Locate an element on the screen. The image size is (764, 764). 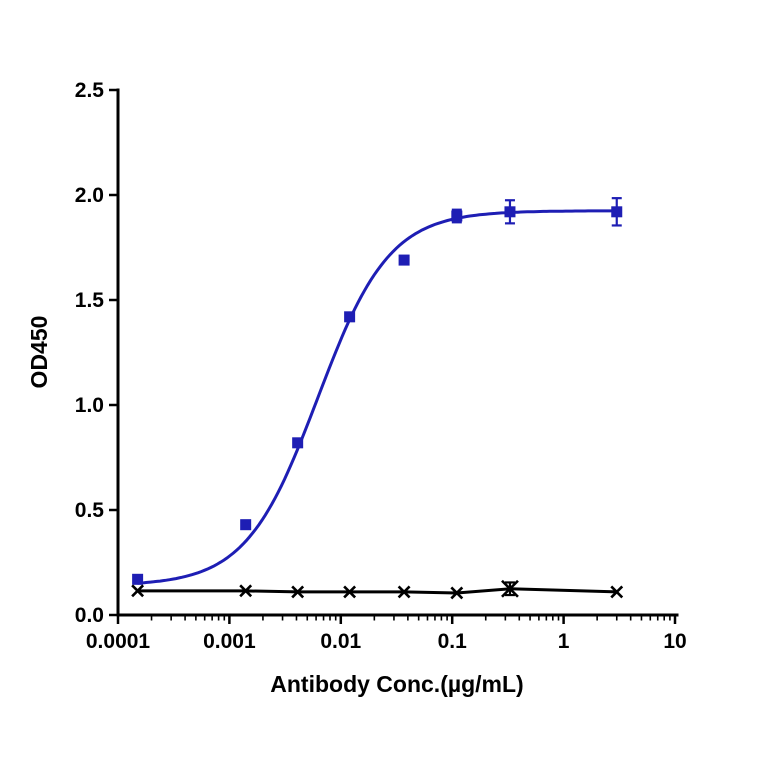
series-negative-control is located at coordinates (377, 589).